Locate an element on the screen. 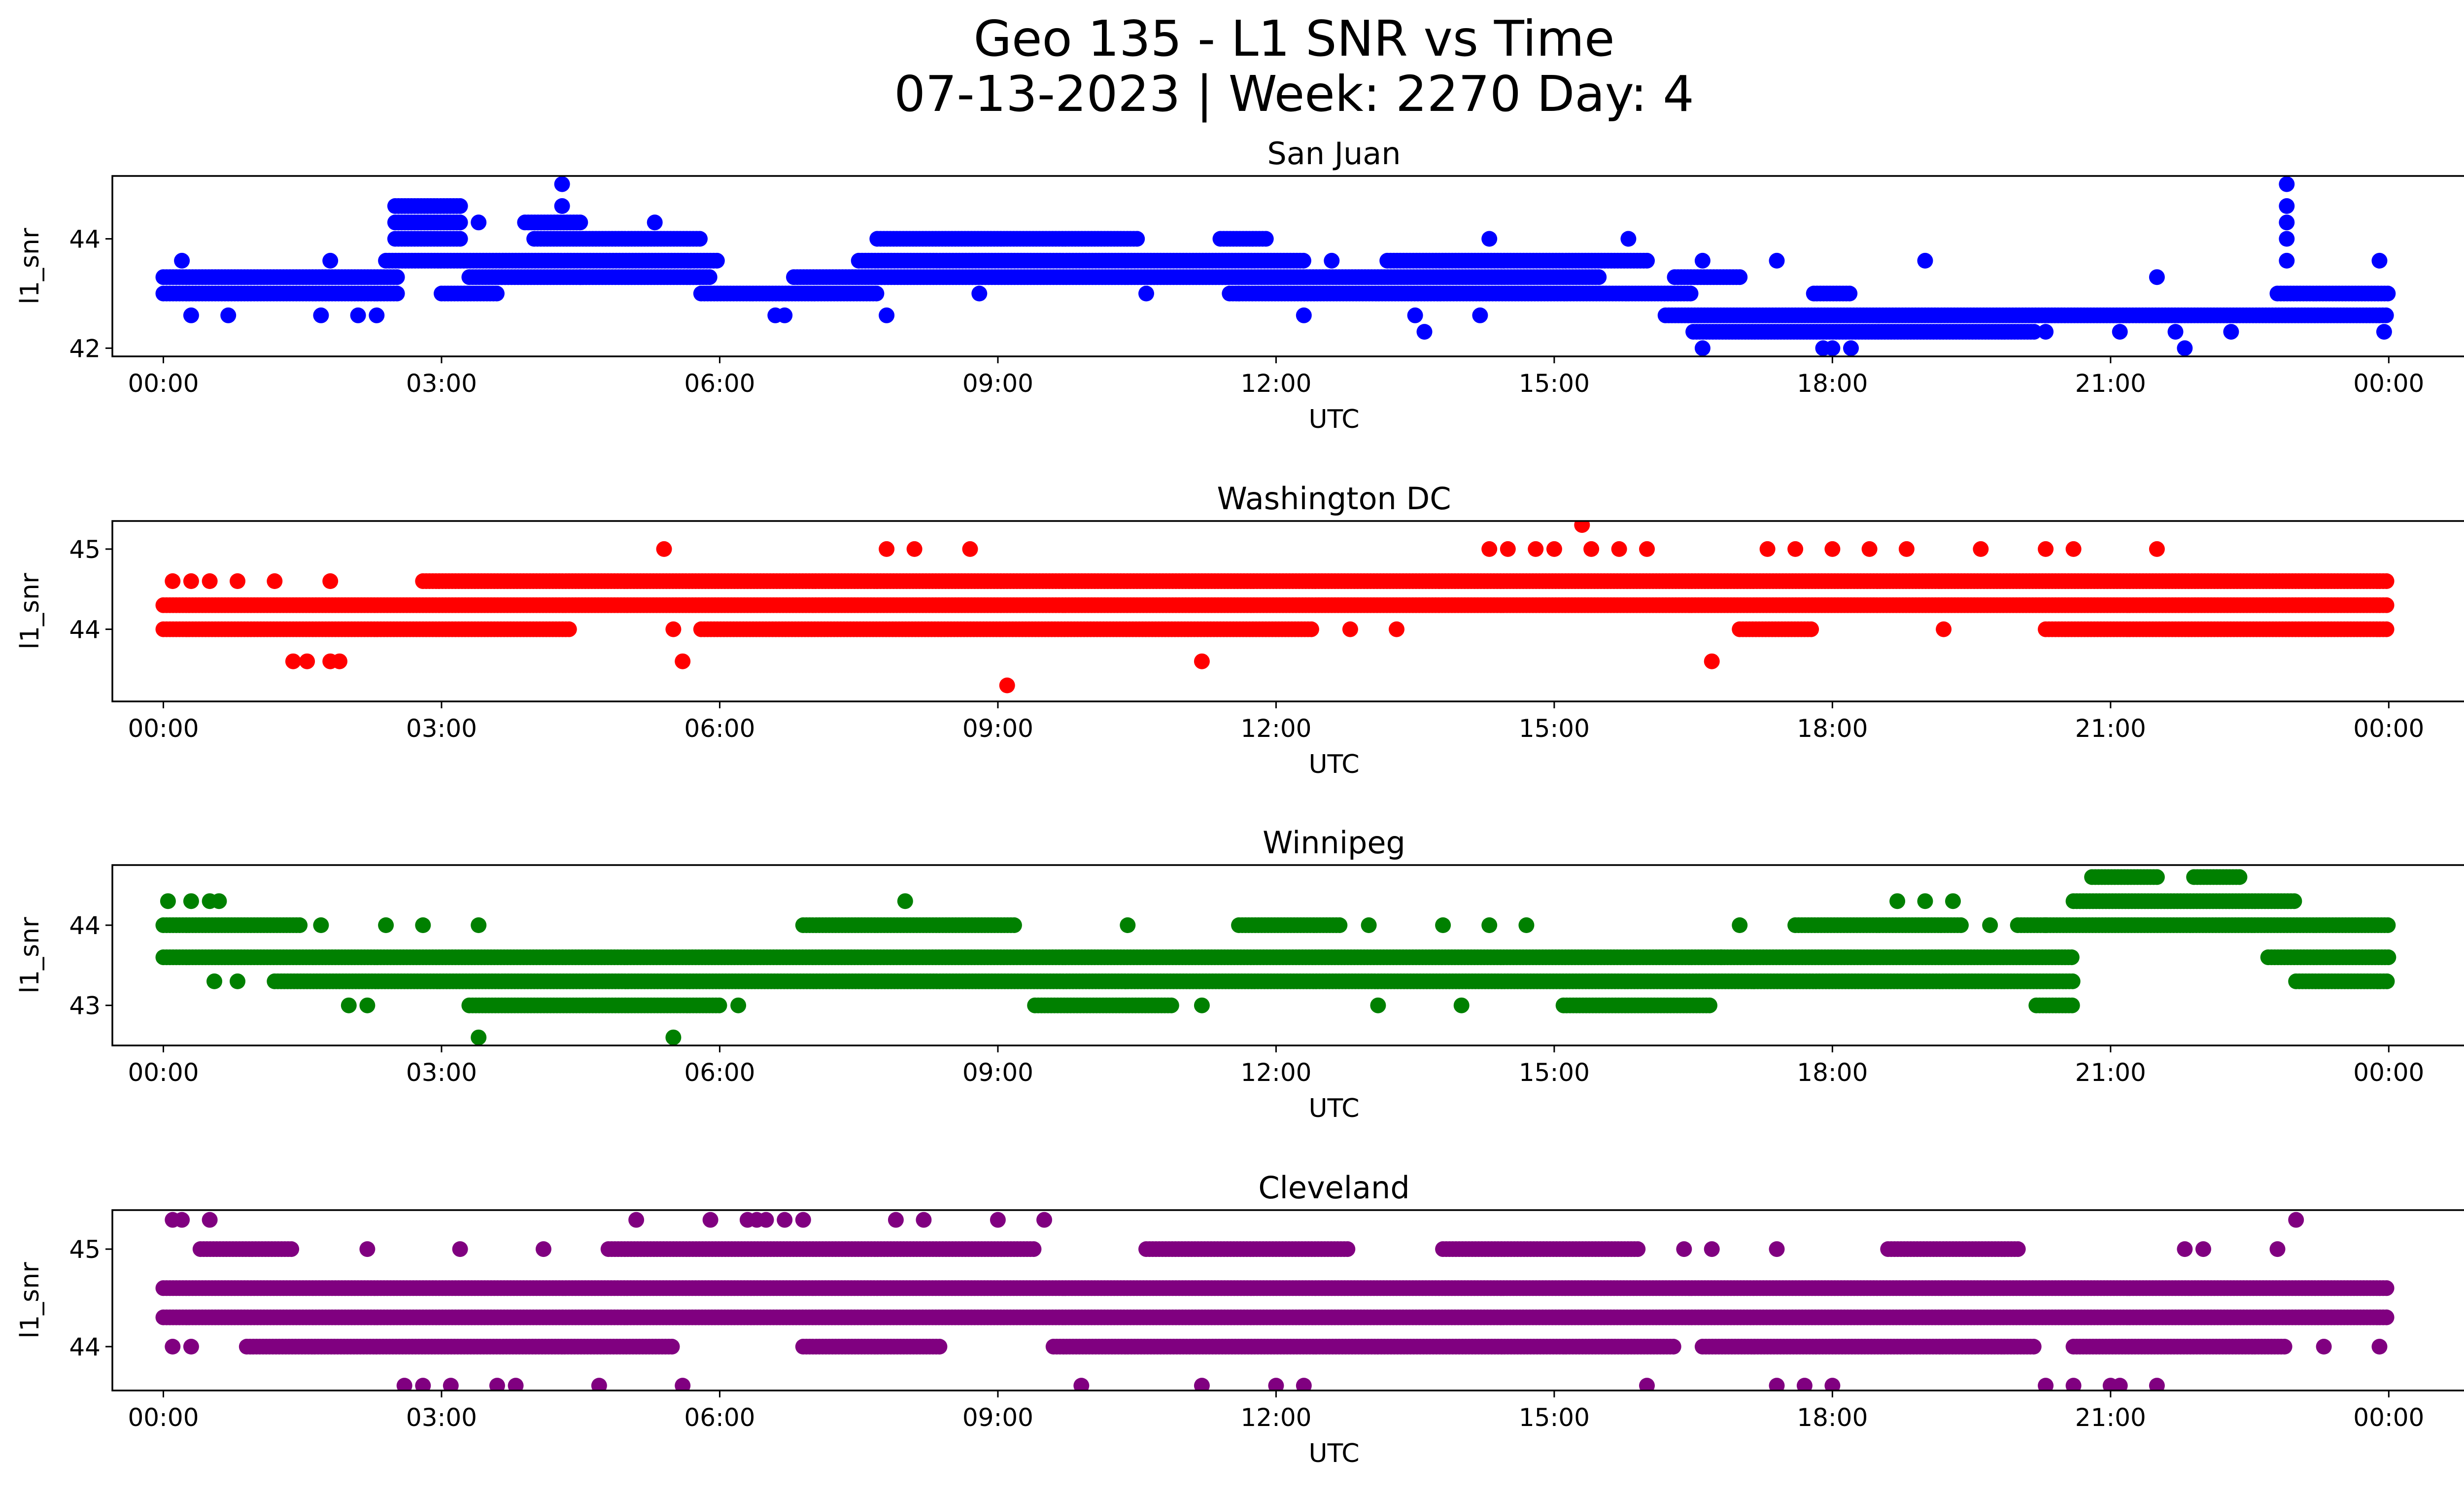 The width and height of the screenshot is (2464, 1495). figure-title-line1: Geo 135 - L1 SNR vs Time is located at coordinates (1294, 39).